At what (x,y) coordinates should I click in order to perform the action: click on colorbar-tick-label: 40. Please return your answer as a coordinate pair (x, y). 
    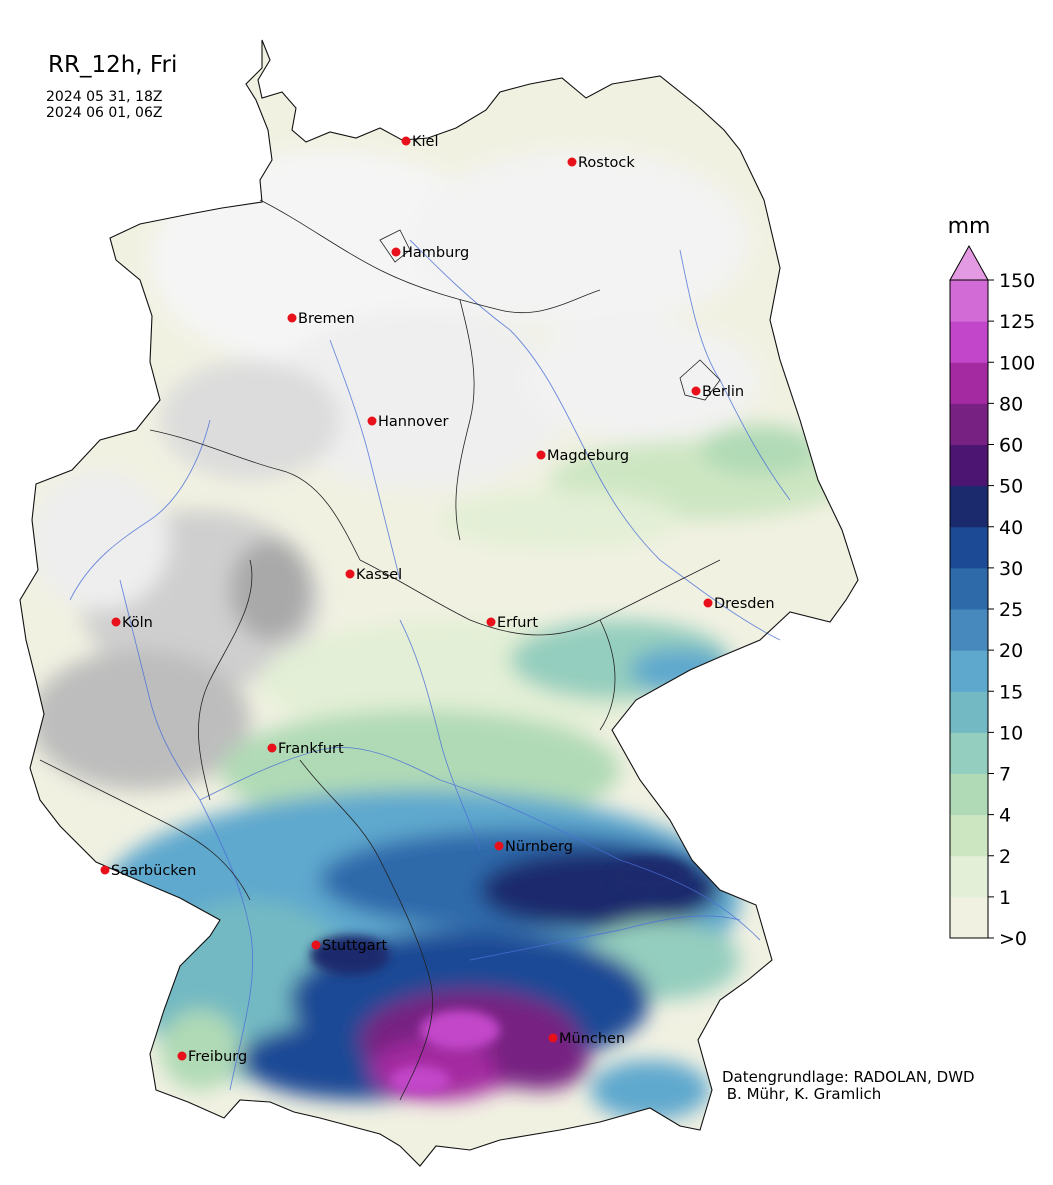
    Looking at the image, I should click on (1011, 528).